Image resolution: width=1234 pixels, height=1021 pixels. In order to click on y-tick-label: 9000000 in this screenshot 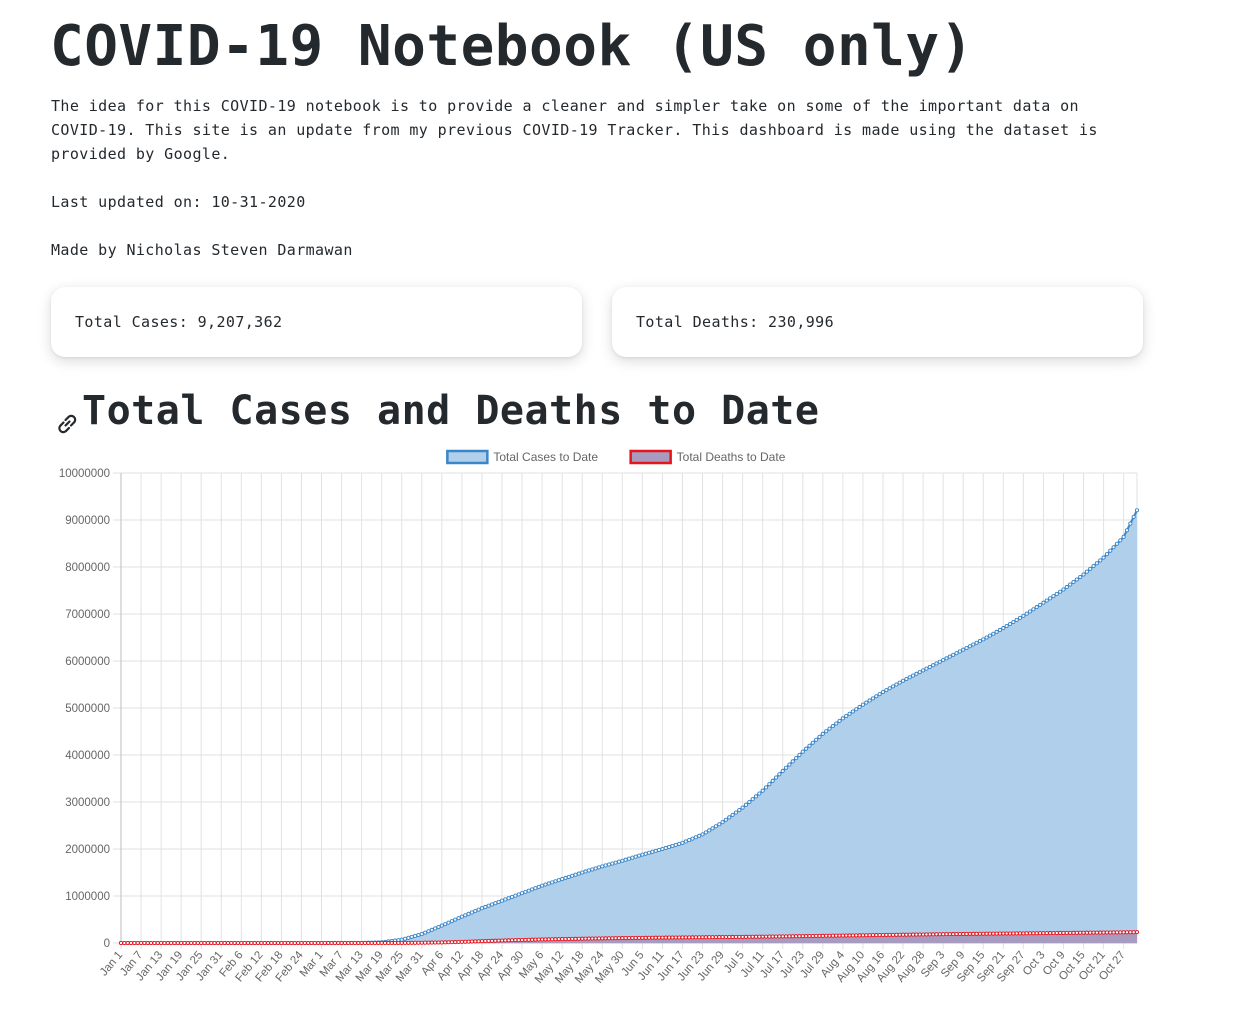, I will do `click(87, 521)`.